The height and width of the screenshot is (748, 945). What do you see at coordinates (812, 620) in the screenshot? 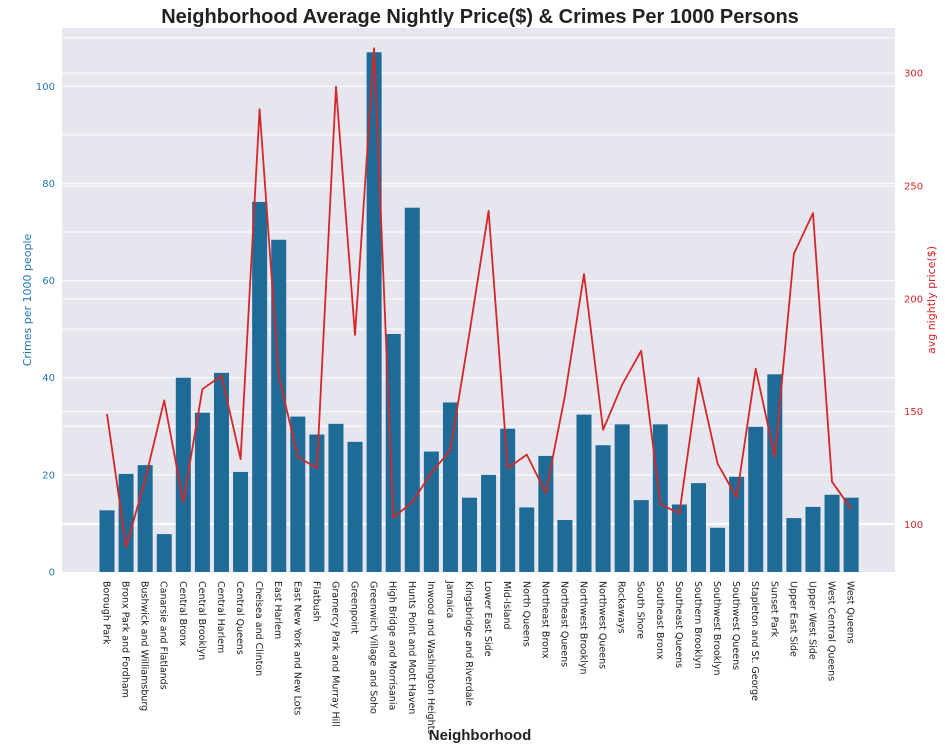
I see `x-tick-label: Upper West Side` at bounding box center [812, 620].